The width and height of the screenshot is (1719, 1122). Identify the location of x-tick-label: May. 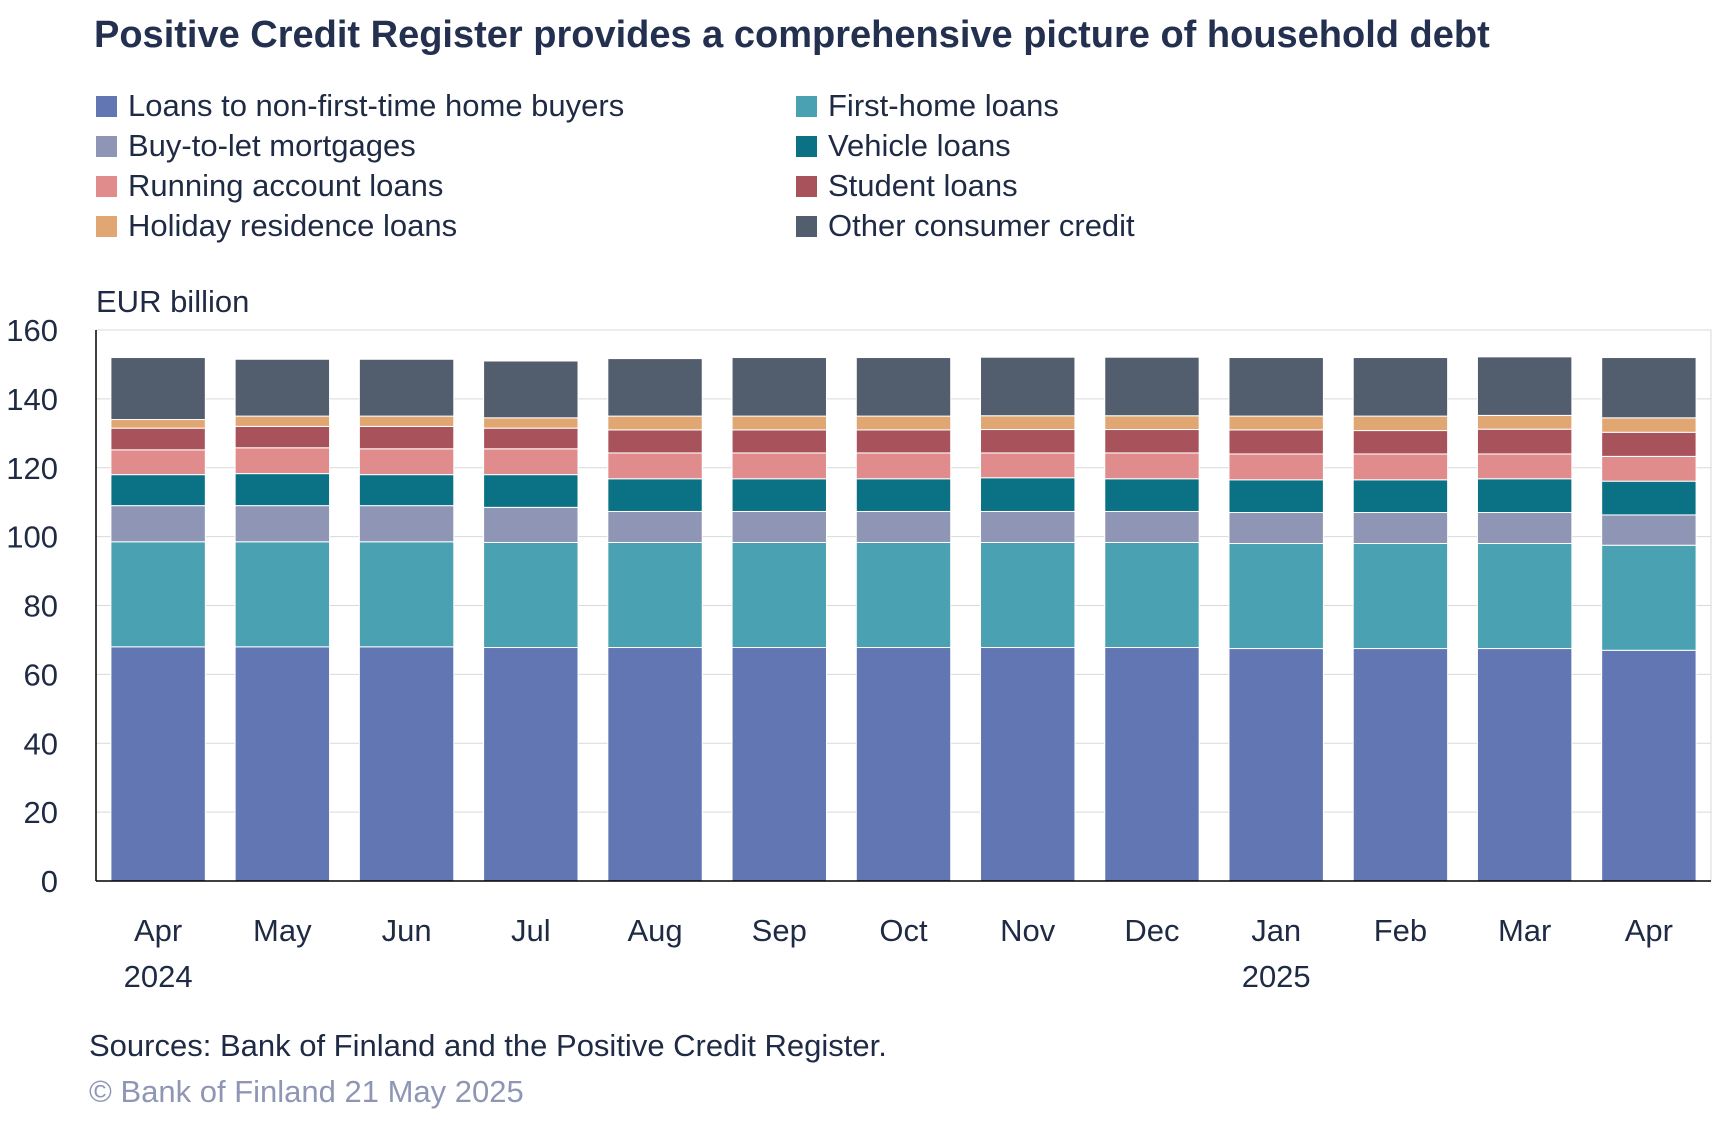
(282, 930).